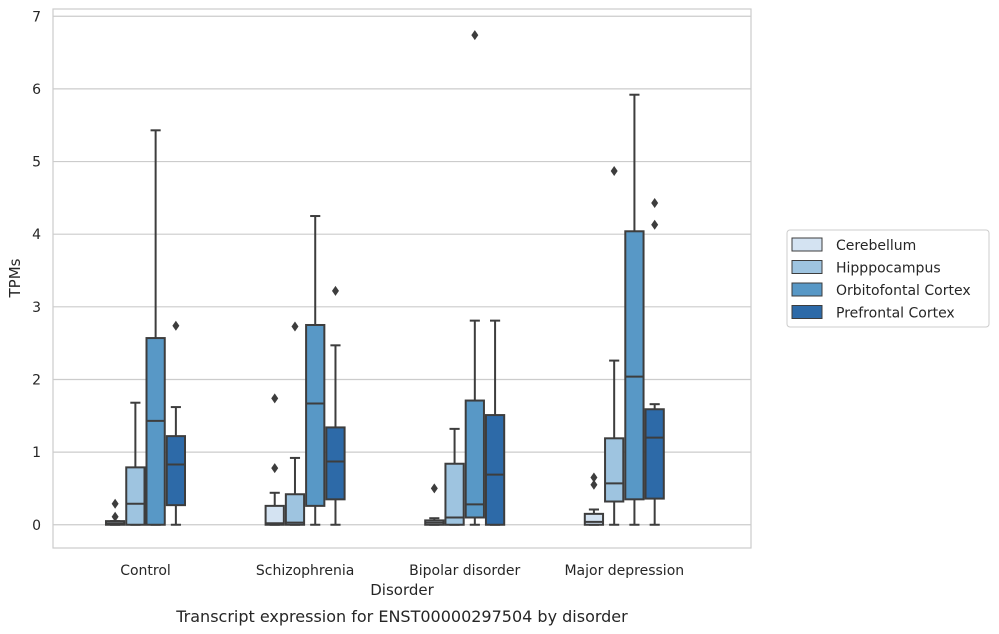  I want to click on x-tick-label: Control, so click(145, 571).